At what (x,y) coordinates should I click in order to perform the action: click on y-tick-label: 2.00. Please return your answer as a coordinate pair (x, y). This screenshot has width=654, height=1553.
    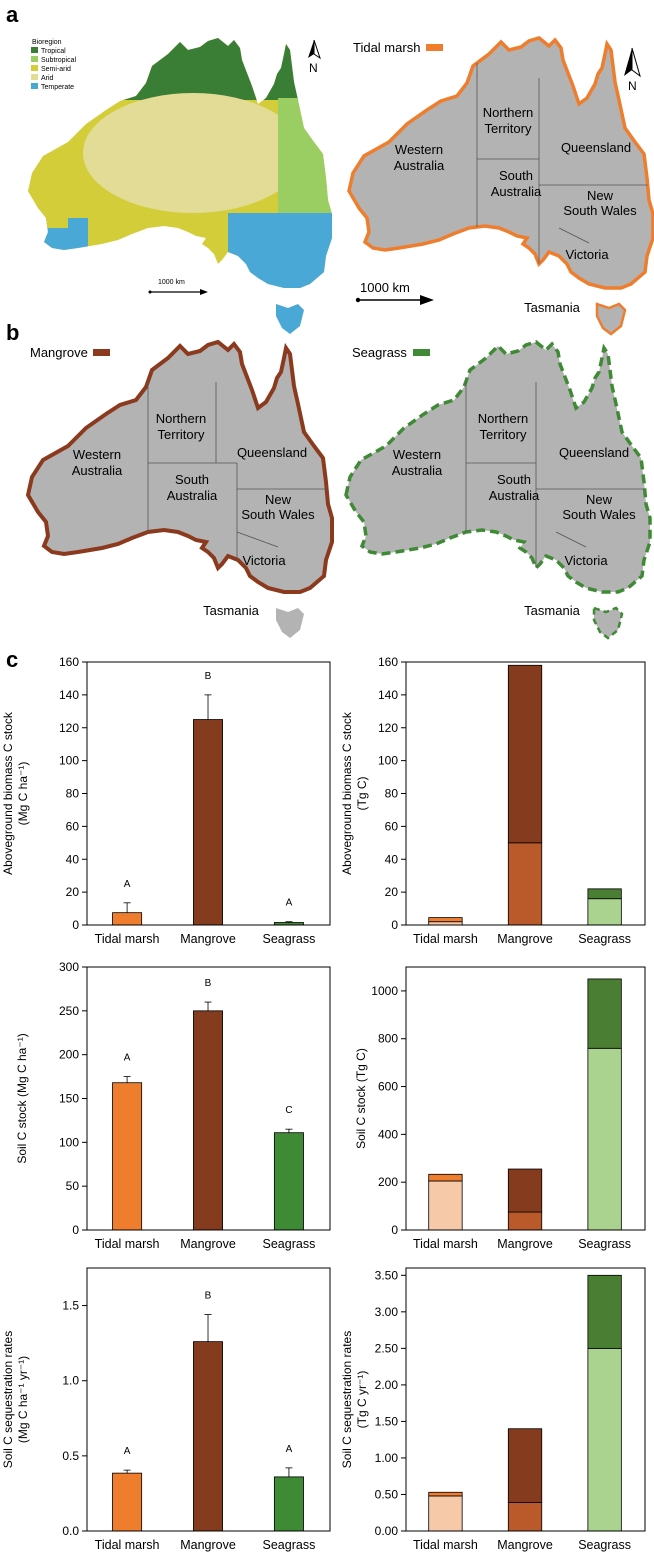
    Looking at the image, I should click on (387, 1385).